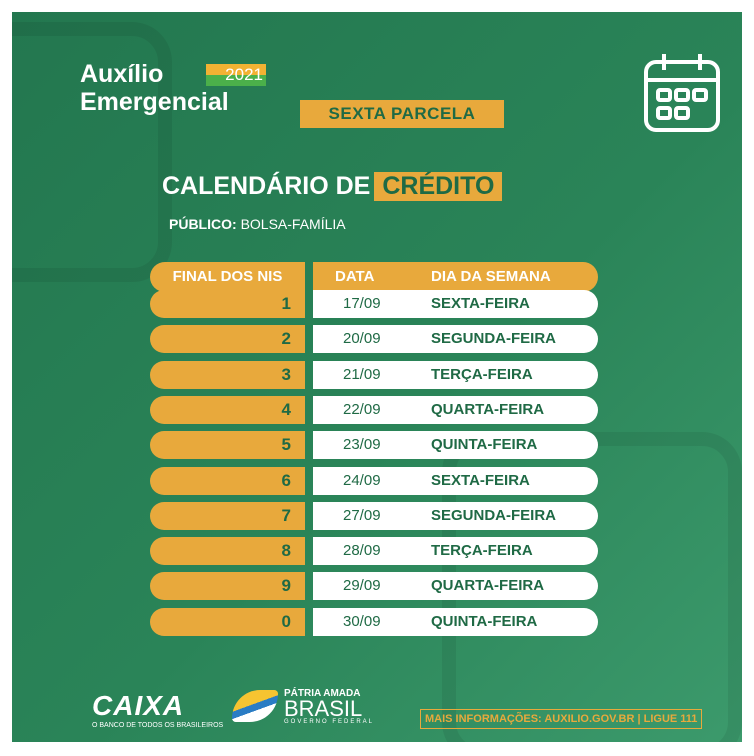 The image size is (754, 756). I want to click on date-cell: 24/09 SEXTA-FEIRA, so click(455, 480).